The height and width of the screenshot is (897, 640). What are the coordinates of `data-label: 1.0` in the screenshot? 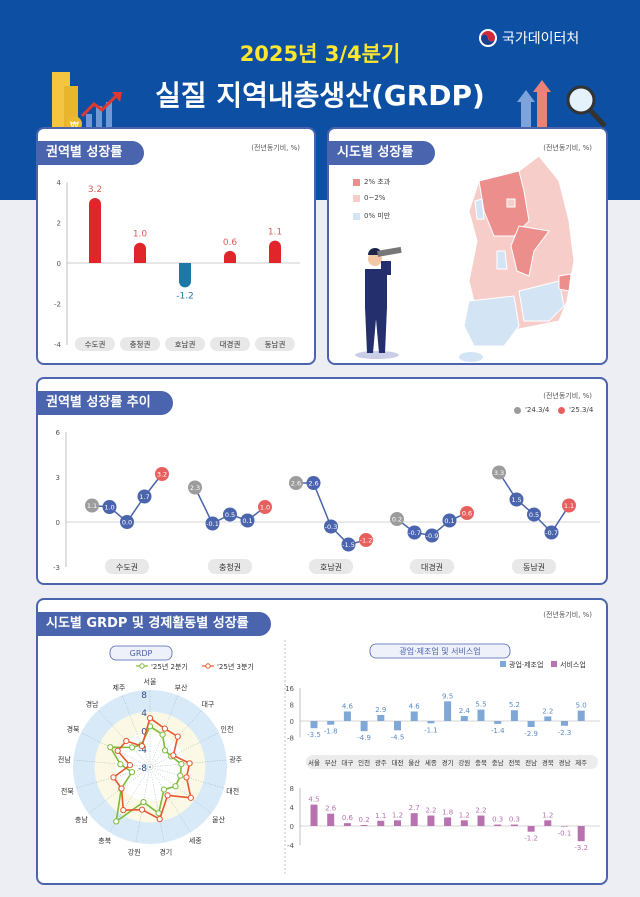 It's located at (109, 508).